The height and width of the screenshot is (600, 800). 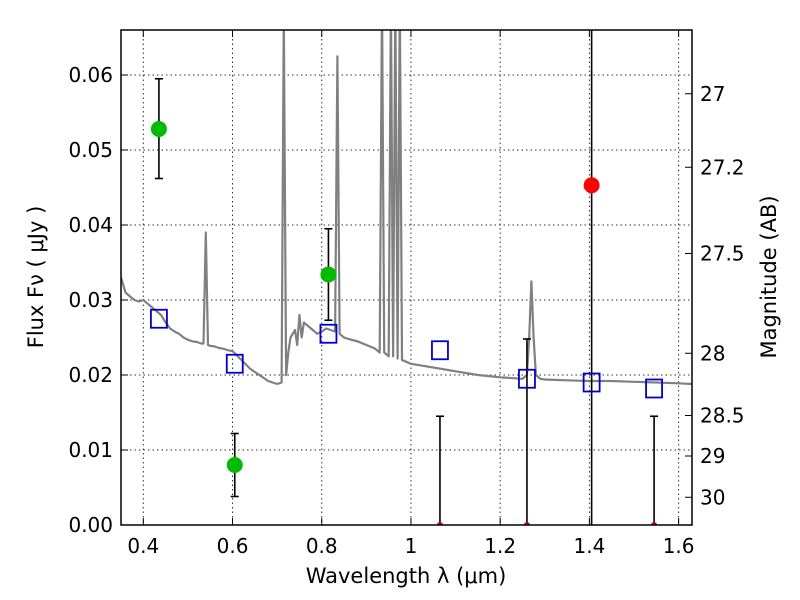 I want to click on x-tick-label: 1, so click(x=411, y=546).